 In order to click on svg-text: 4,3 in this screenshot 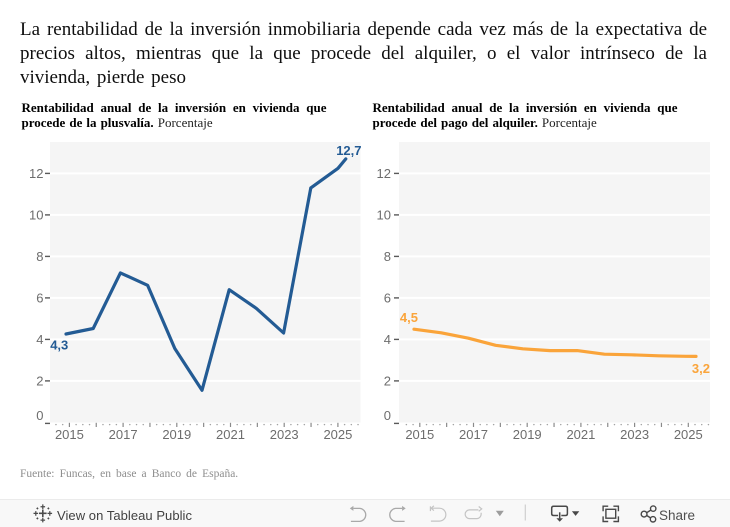, I will do `click(59, 345)`.